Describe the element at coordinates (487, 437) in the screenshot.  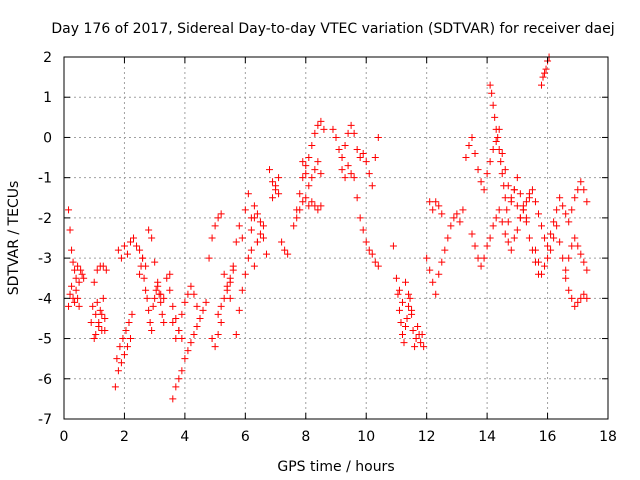
I see `x-tick-label: 14` at that location.